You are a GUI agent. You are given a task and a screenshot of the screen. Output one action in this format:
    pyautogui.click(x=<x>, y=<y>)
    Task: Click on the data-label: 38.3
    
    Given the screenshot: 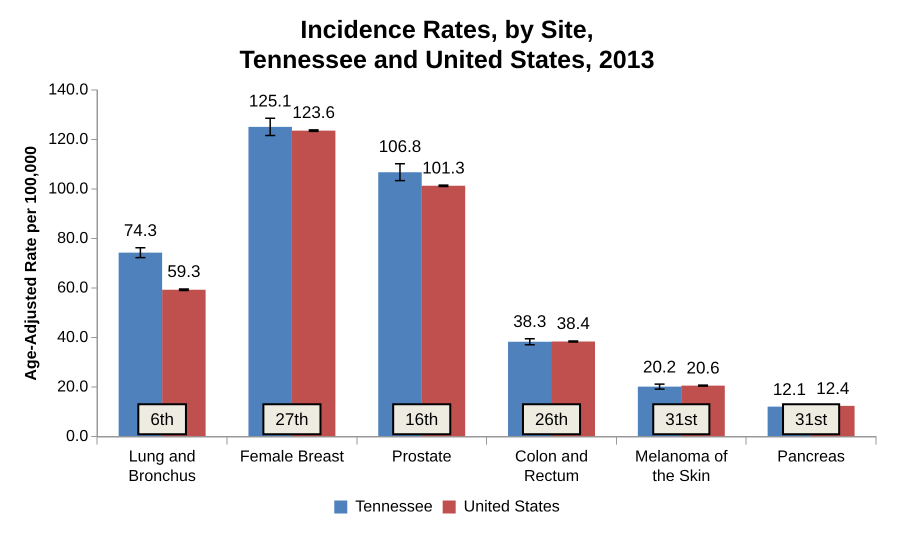 What is the action you would take?
    pyautogui.click(x=529, y=321)
    